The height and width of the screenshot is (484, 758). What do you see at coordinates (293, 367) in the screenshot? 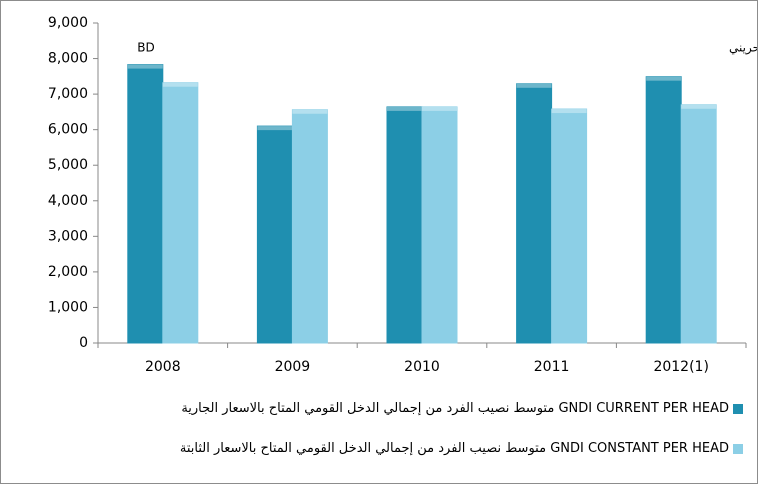
I see `x-tick-label: 2009` at bounding box center [293, 367].